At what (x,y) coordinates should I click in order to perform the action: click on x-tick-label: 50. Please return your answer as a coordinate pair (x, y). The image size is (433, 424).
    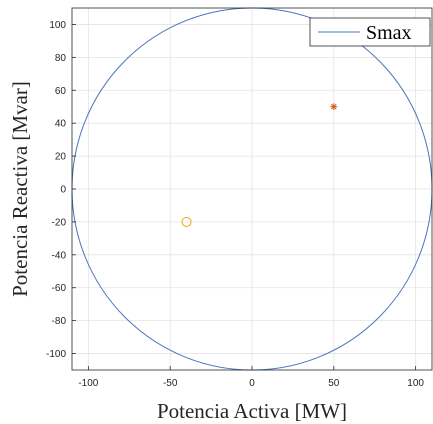
    Looking at the image, I should click on (334, 383).